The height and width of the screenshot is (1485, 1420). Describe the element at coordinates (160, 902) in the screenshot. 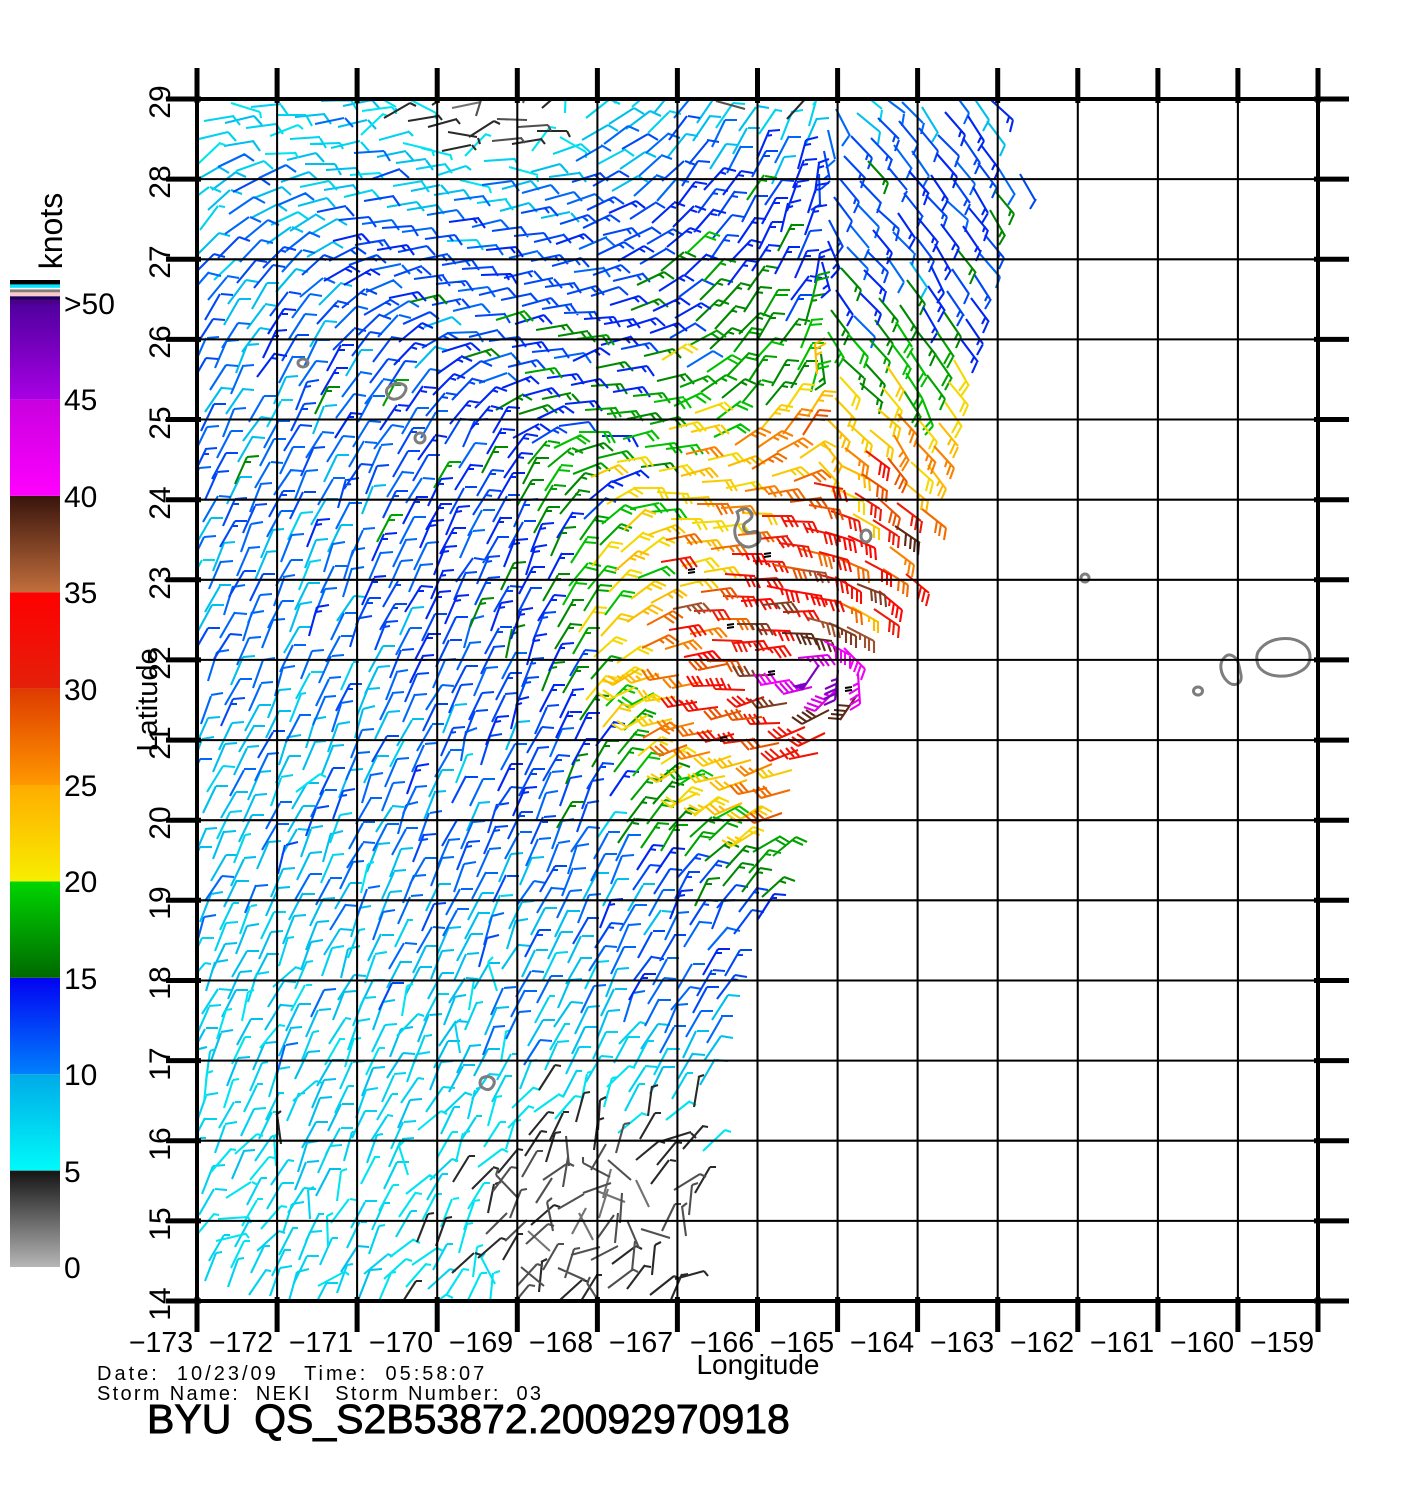

I see `svg-text: 19` at that location.